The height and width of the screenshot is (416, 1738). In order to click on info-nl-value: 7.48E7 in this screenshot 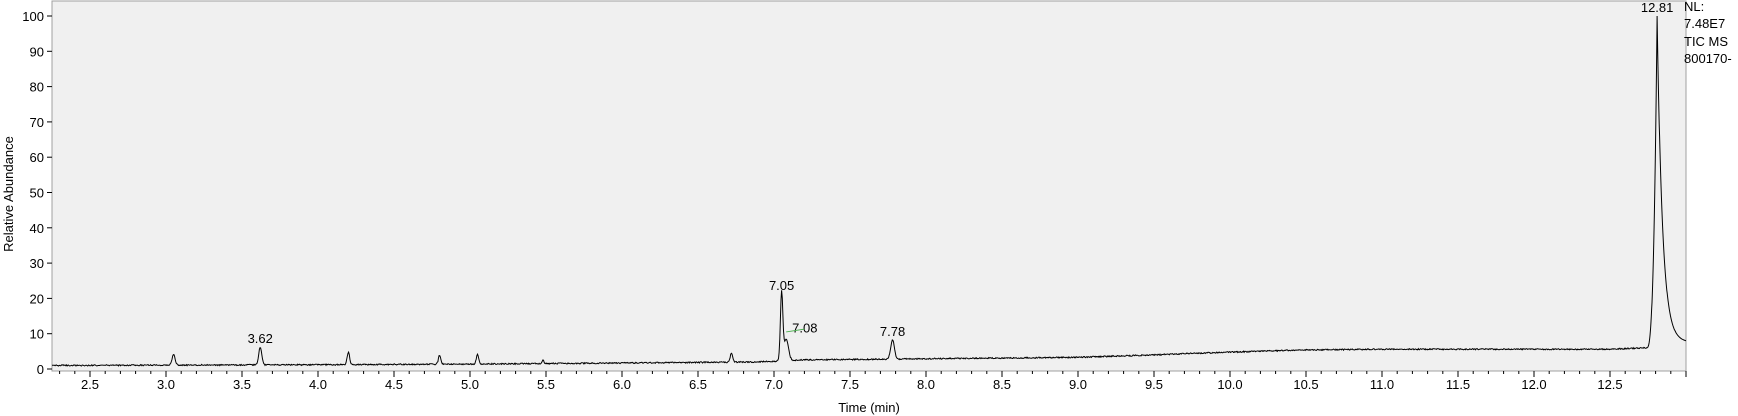, I will do `click(1704, 23)`.